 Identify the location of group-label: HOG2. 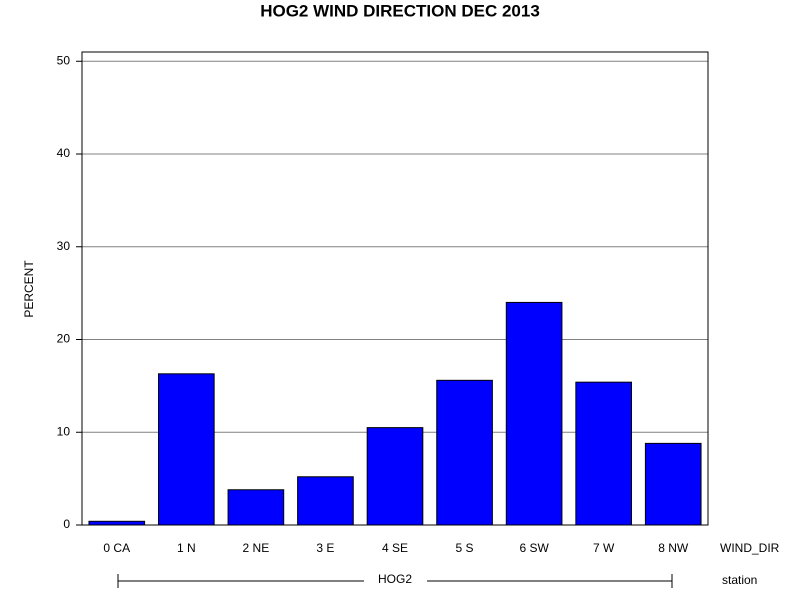
(395, 579).